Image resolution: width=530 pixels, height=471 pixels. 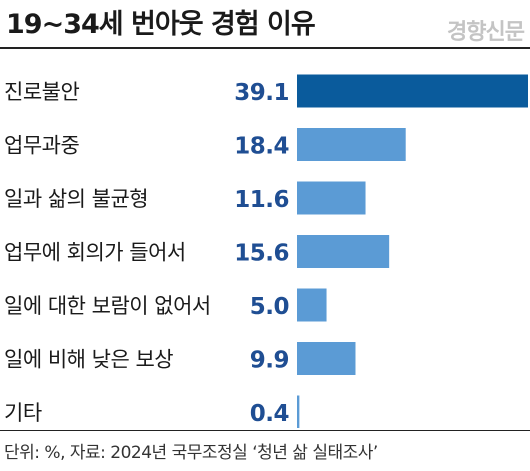 What do you see at coordinates (191, 453) in the screenshot?
I see `source-note: 단위: %, 자료: 2024년 국무조정실 ‘청년 삶 실태조사’` at bounding box center [191, 453].